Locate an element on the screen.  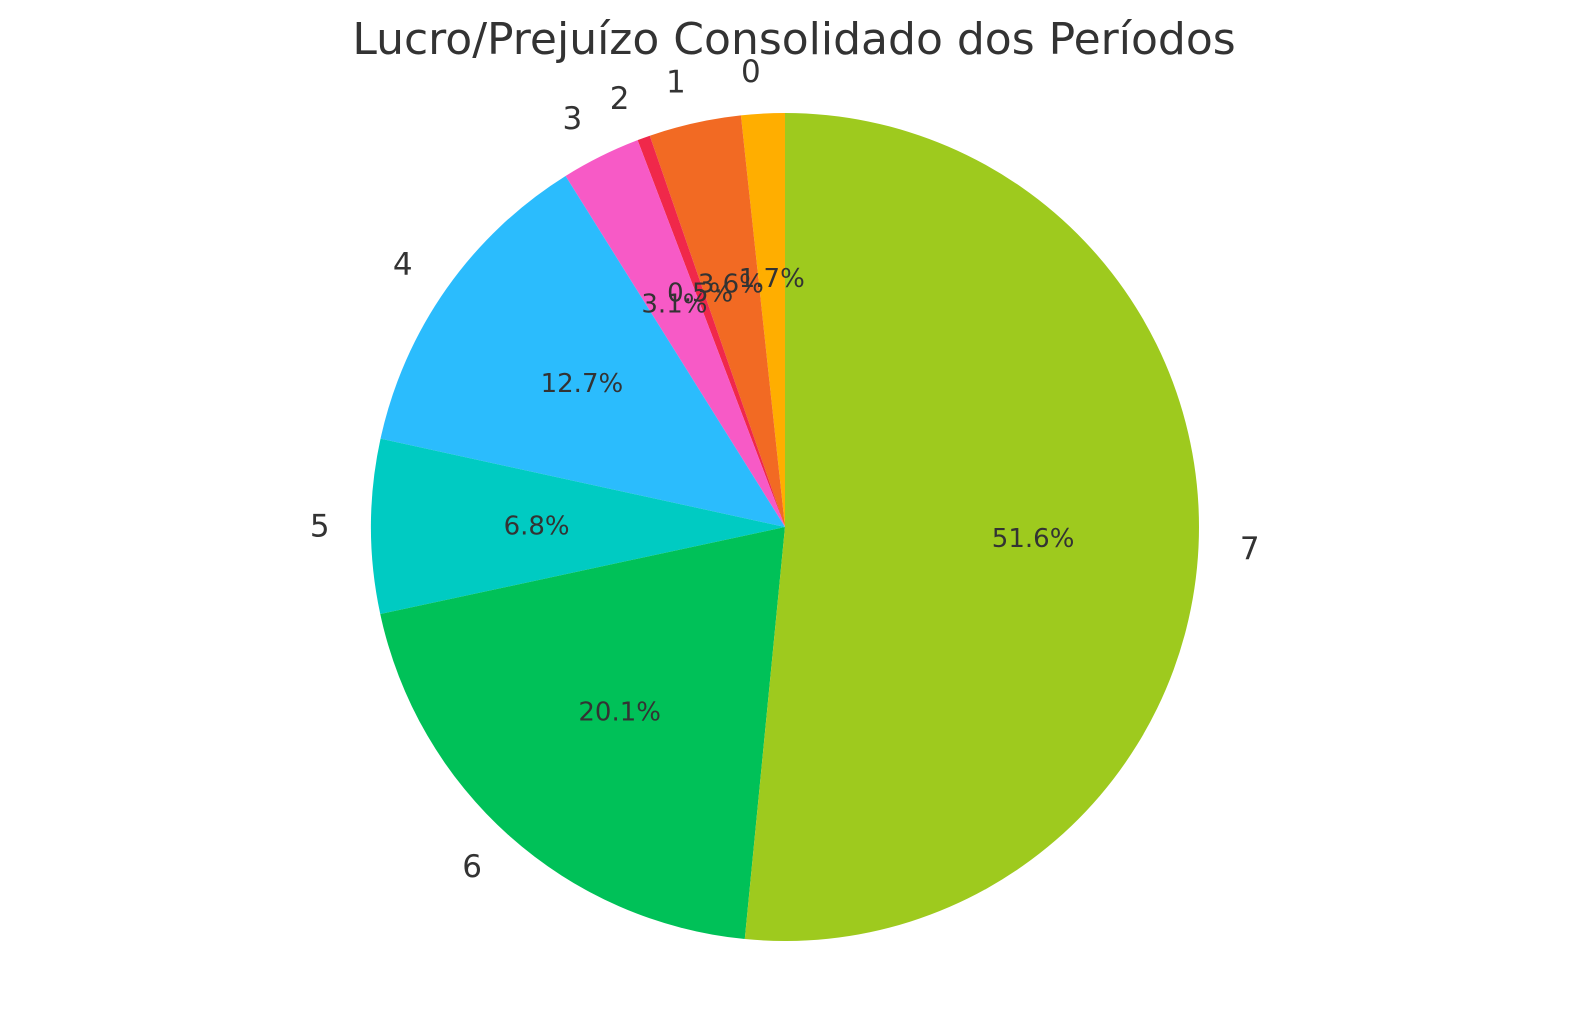
slice-label-6: 6 is located at coordinates (472, 867).